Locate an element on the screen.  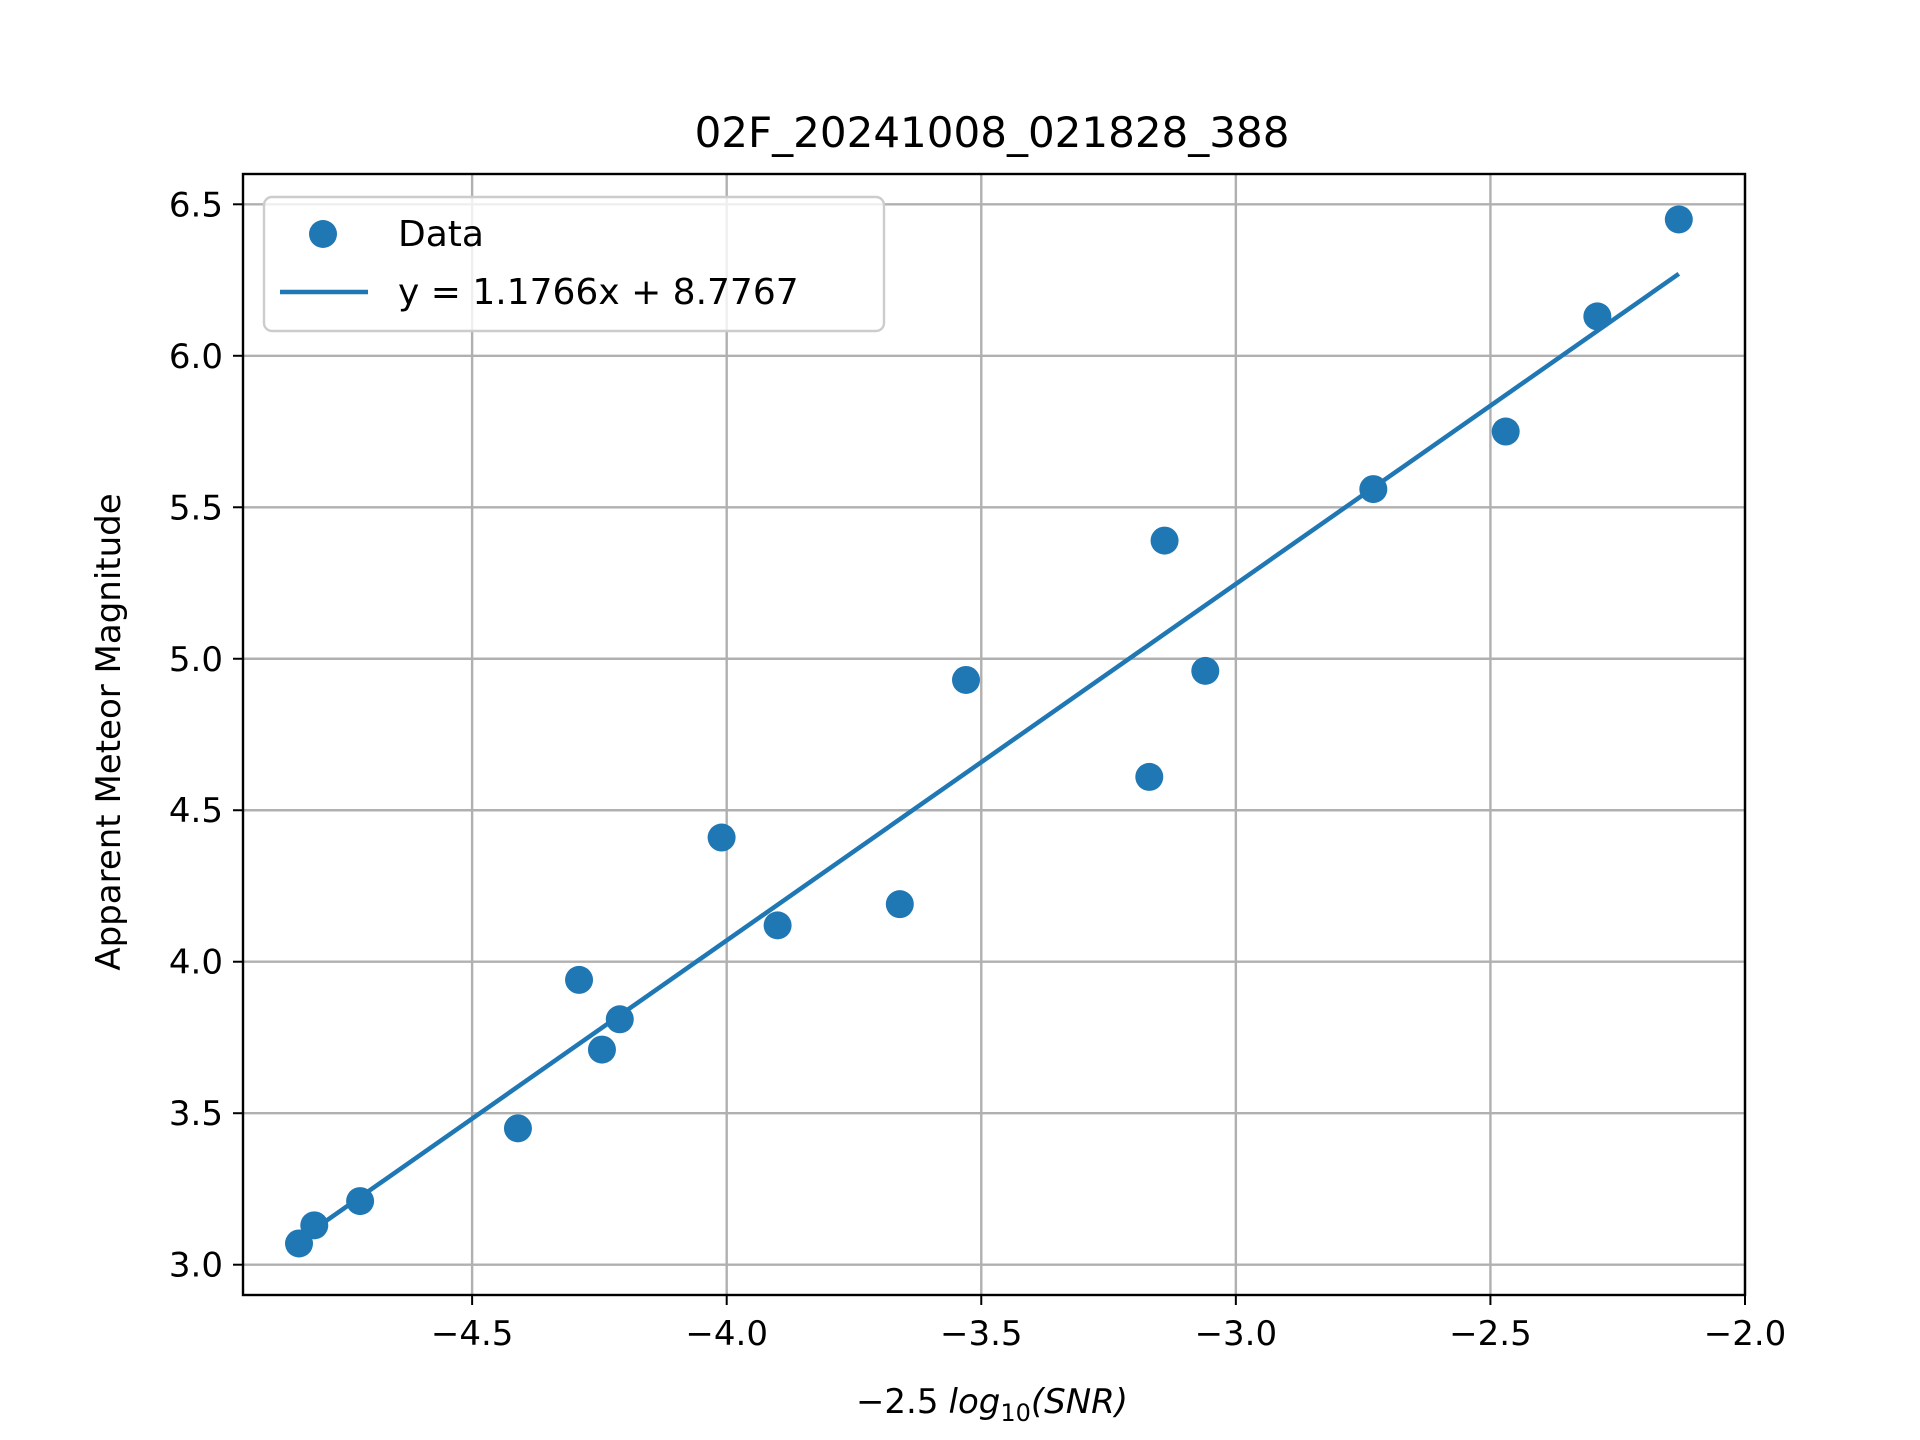
x-tick-label: −2.0 is located at coordinates (1745, 1334).